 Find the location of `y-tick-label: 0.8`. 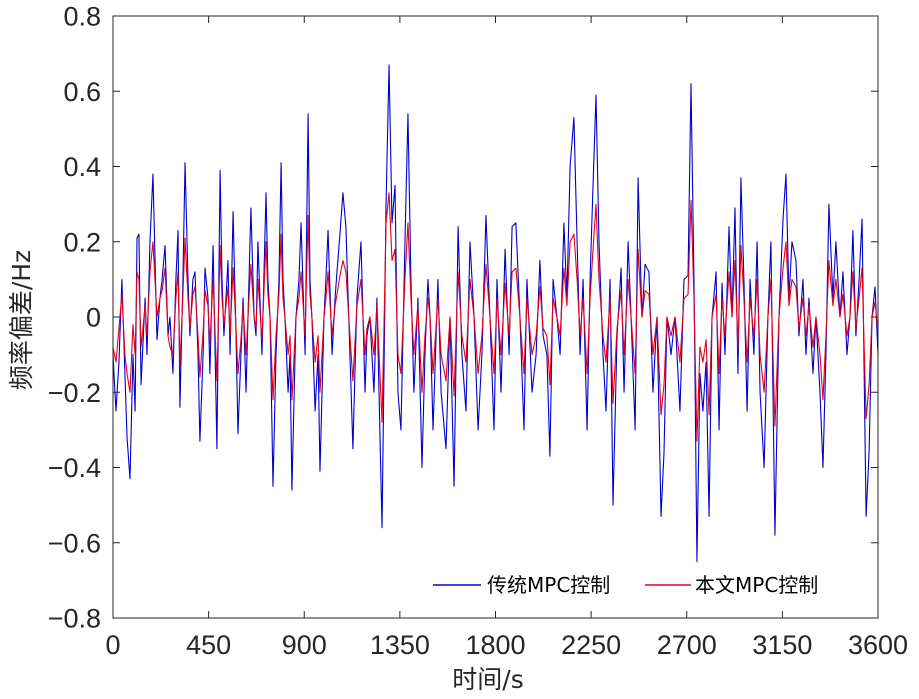

y-tick-label: 0.8 is located at coordinates (82, 17).